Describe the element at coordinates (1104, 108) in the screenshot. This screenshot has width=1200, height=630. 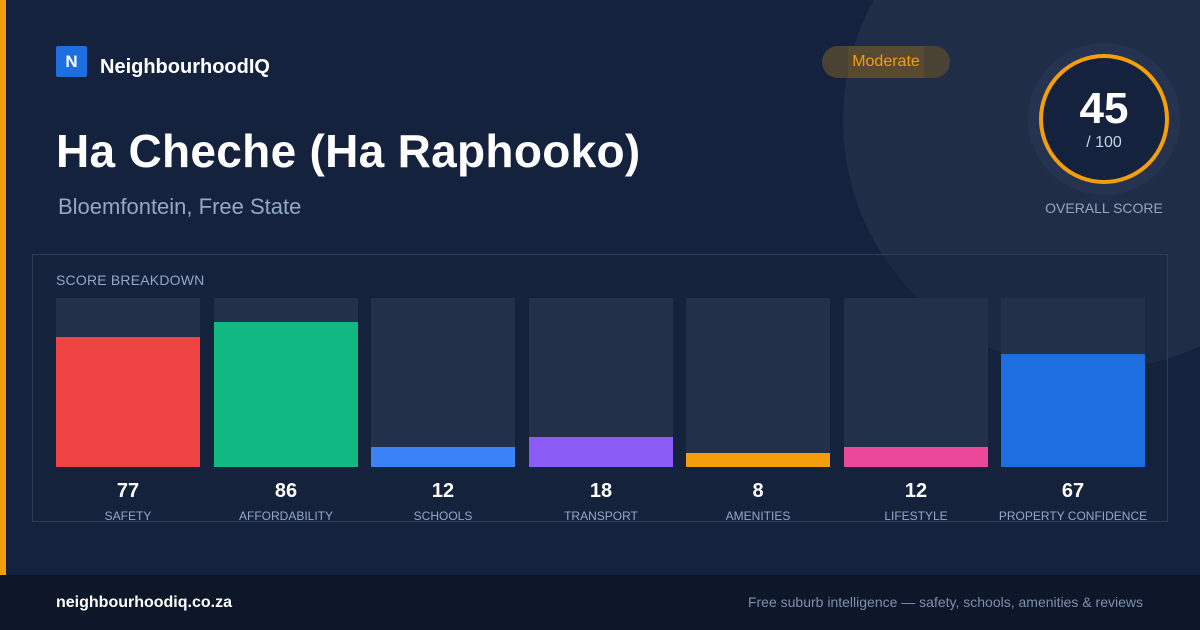
I see `overall-score-value: 45` at that location.